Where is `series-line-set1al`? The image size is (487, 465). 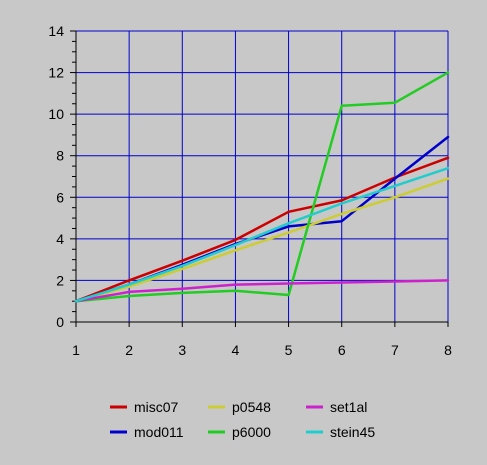
series-line-set1al is located at coordinates (262, 291).